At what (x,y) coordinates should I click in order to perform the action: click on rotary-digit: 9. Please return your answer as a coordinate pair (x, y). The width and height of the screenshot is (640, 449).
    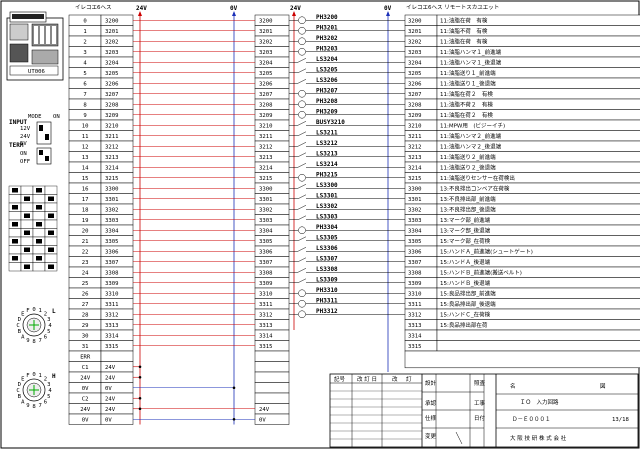
    Looking at the image, I should click on (27, 406).